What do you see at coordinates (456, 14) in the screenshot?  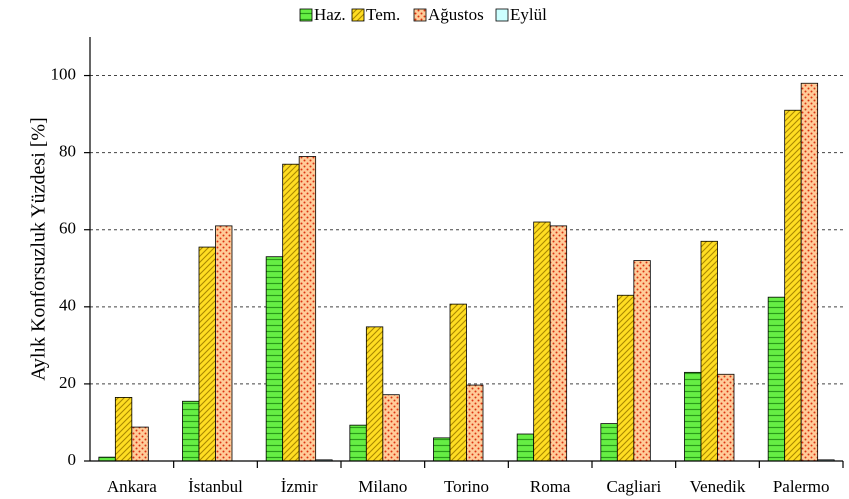 I see `legend-label: Ağustos` at bounding box center [456, 14].